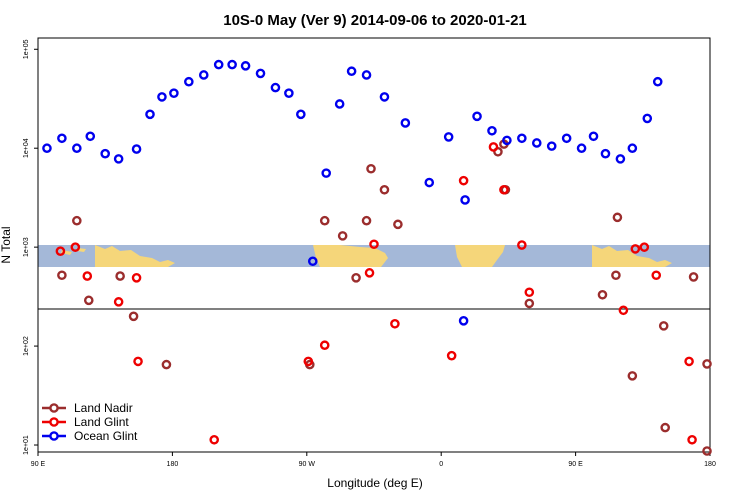 The image size is (750, 500). Describe the element at coordinates (26, 247) in the screenshot. I see `y-tick-label: 1e+03` at that location.